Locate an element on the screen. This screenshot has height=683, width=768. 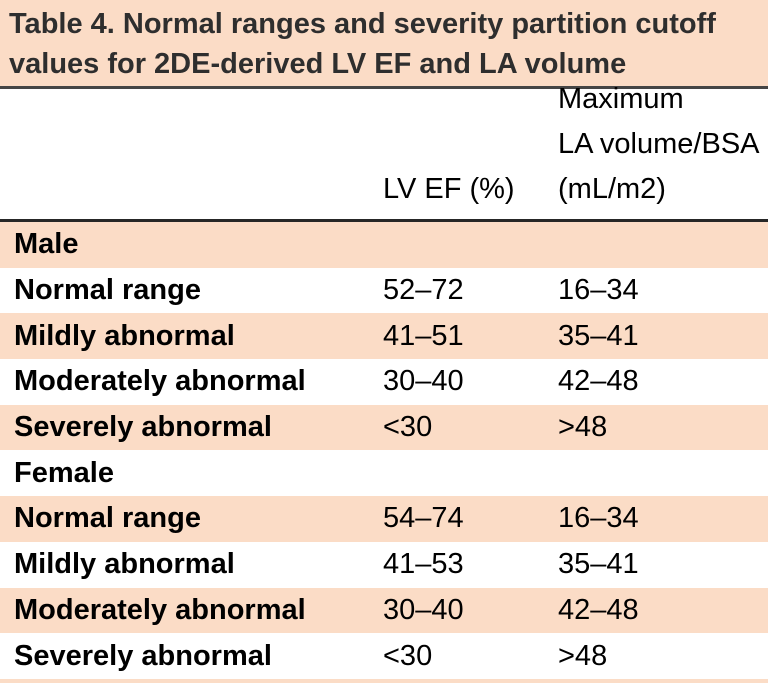
column-header-la-volume: Maximum LA volume/BSA (mL/m2) is located at coordinates (659, 144).